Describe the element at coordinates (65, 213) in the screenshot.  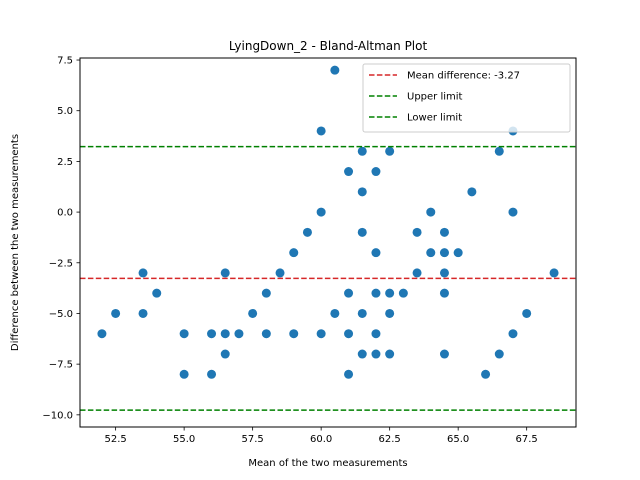
I see `y-tick-label: 0.0` at that location.